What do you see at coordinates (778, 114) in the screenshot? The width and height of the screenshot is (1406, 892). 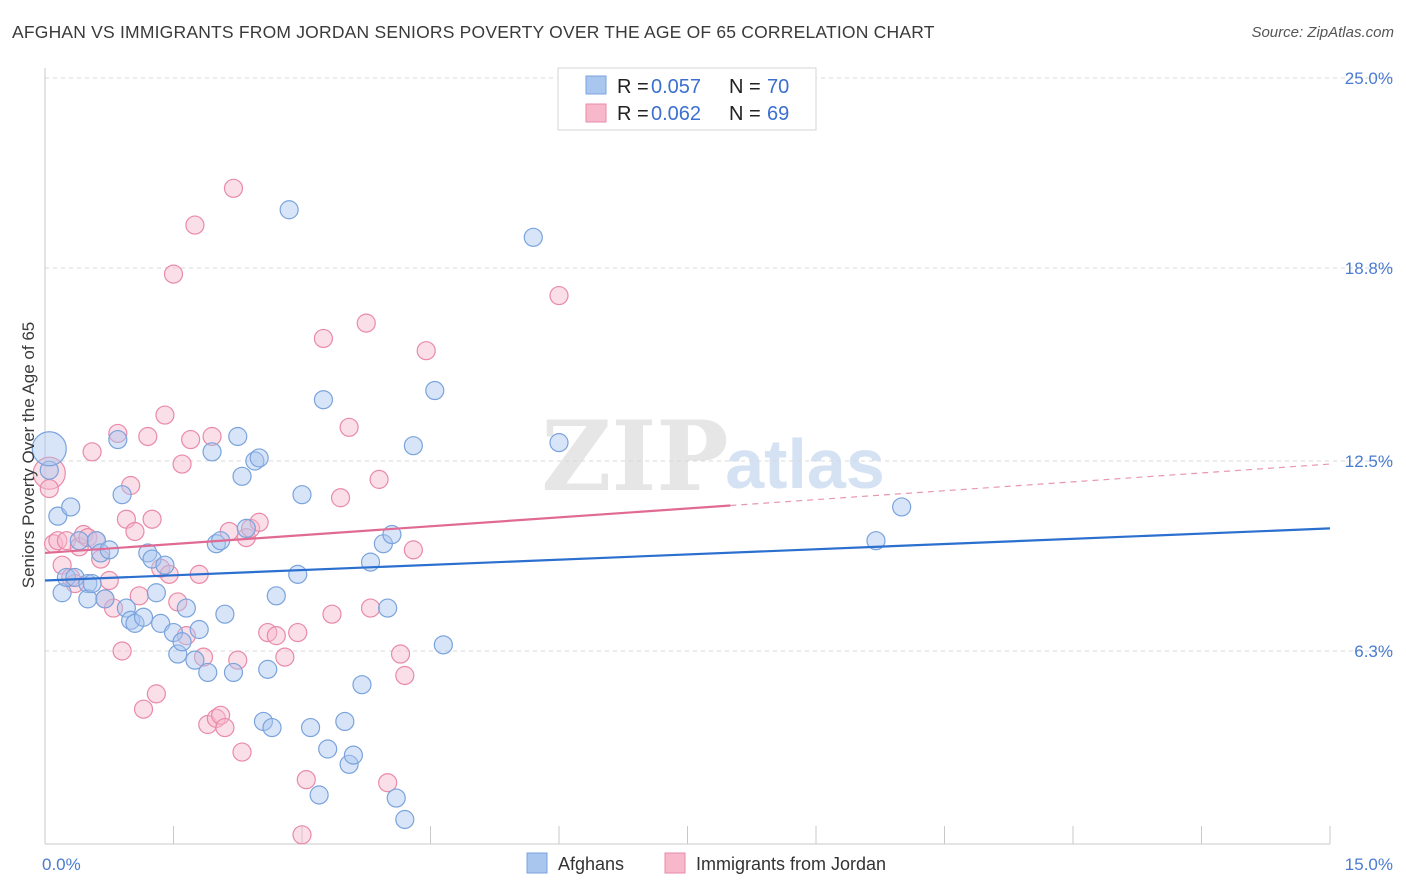 I see `legend-n-value-2: 69` at bounding box center [778, 114].